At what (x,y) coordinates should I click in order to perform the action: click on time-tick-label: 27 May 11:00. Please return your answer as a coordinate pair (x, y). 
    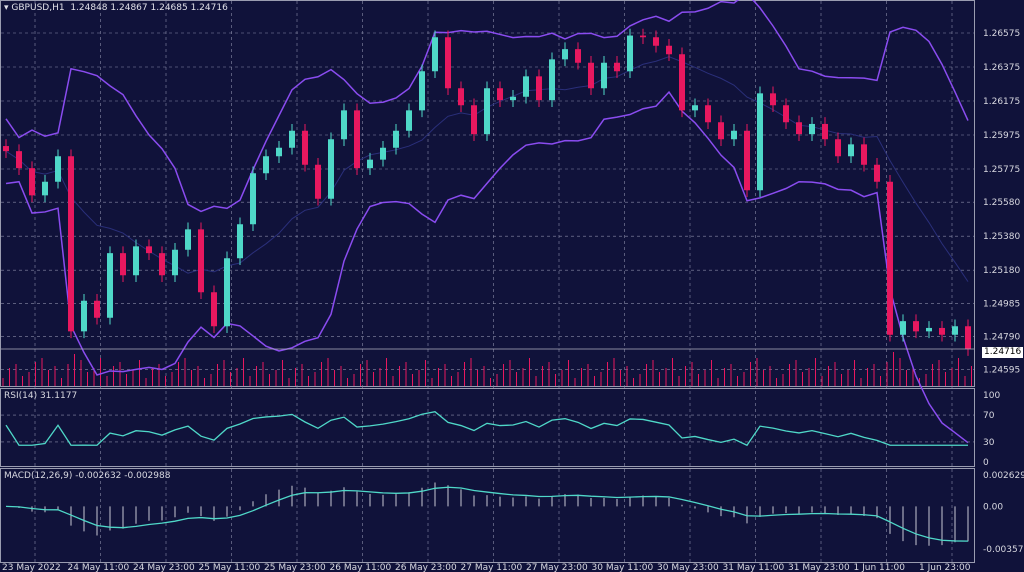
    Looking at the image, I should click on (492, 567).